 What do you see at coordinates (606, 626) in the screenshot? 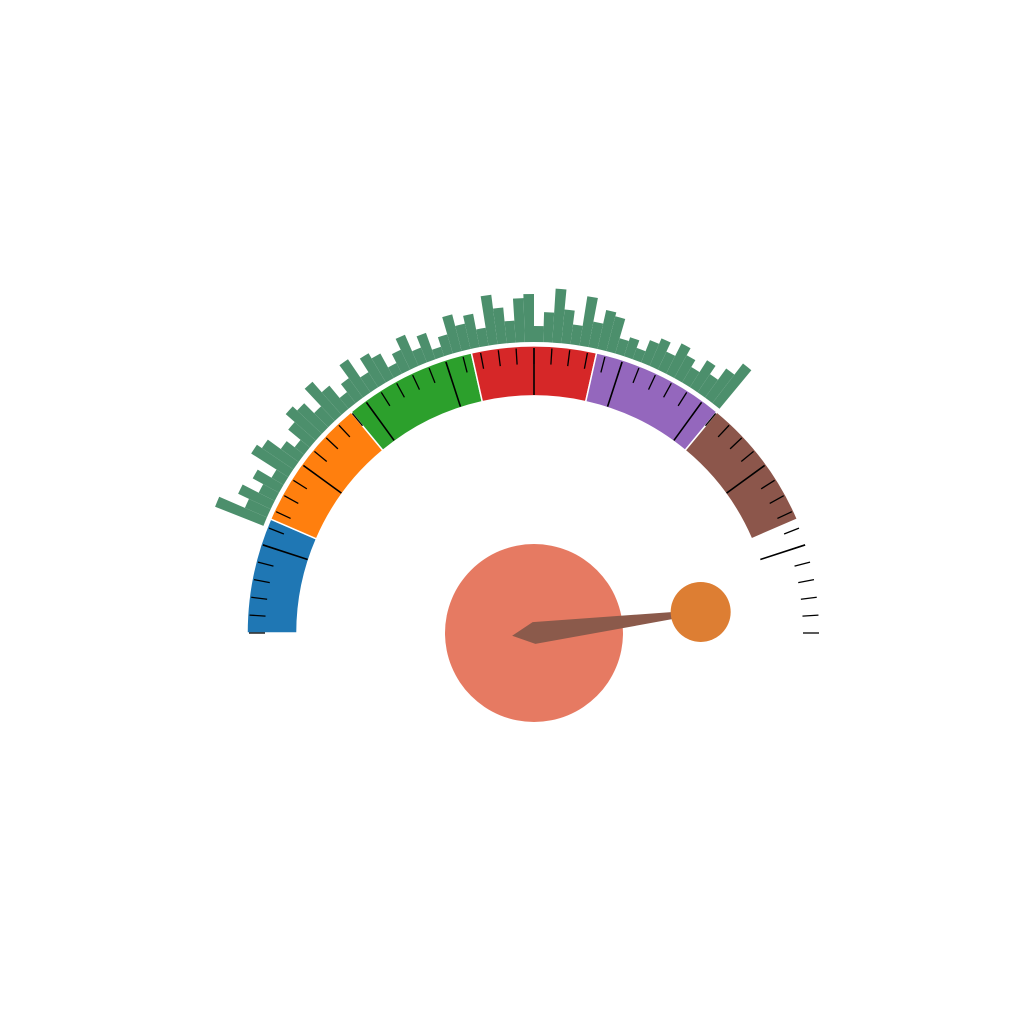
I see `needle` at bounding box center [606, 626].